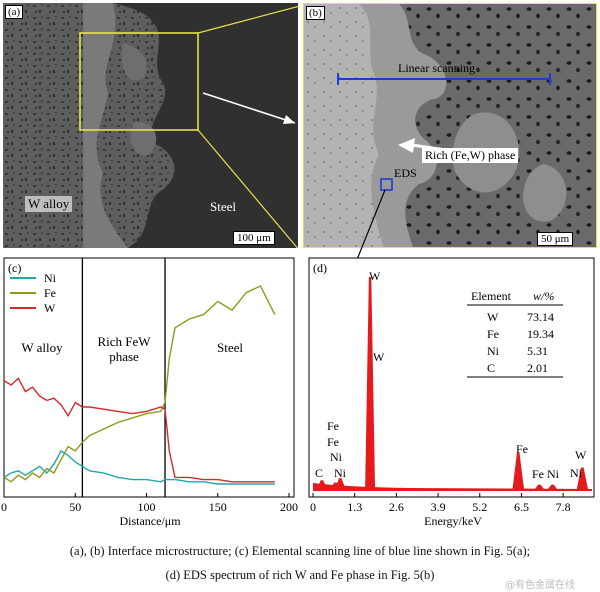 This screenshot has width=600, height=592. What do you see at coordinates (319, 473) in the screenshot?
I see `peak-label-low_c: C` at bounding box center [319, 473].